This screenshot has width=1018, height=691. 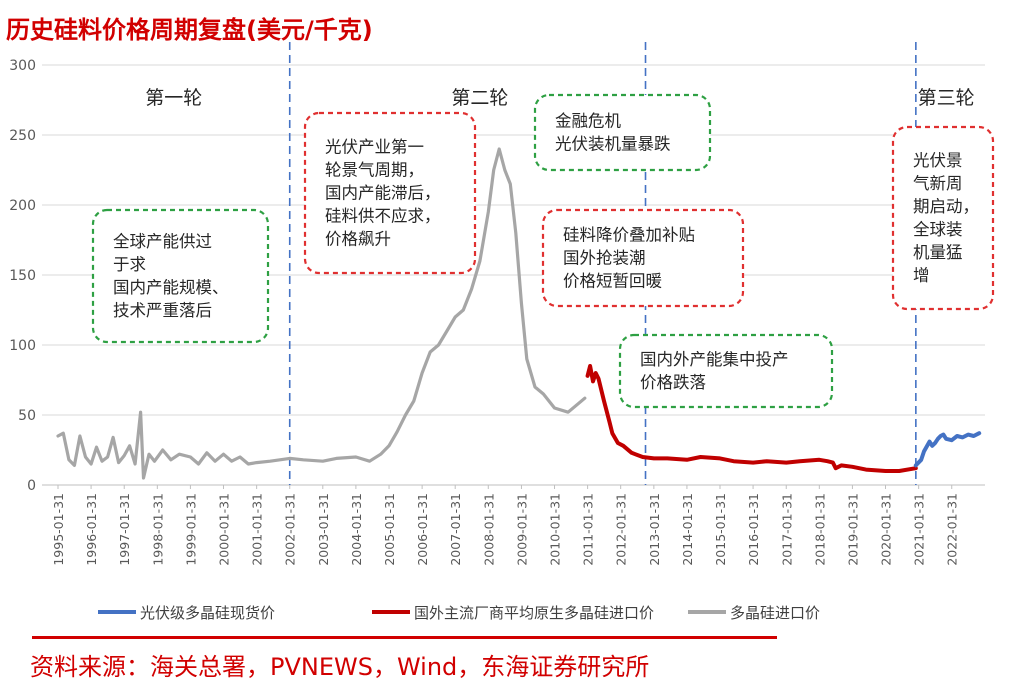 What do you see at coordinates (613, 144) in the screenshot?
I see `annotation-text: 光伏装机量暴跌` at bounding box center [613, 144].